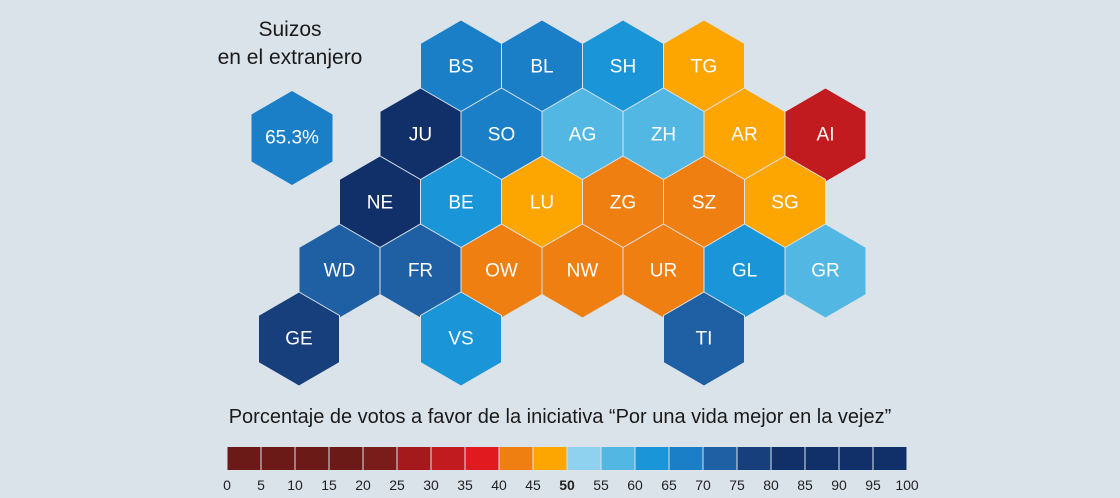 The height and width of the screenshot is (498, 1120). Describe the element at coordinates (290, 29) in the screenshot. I see `abroad-title-line1: Suizos` at that location.